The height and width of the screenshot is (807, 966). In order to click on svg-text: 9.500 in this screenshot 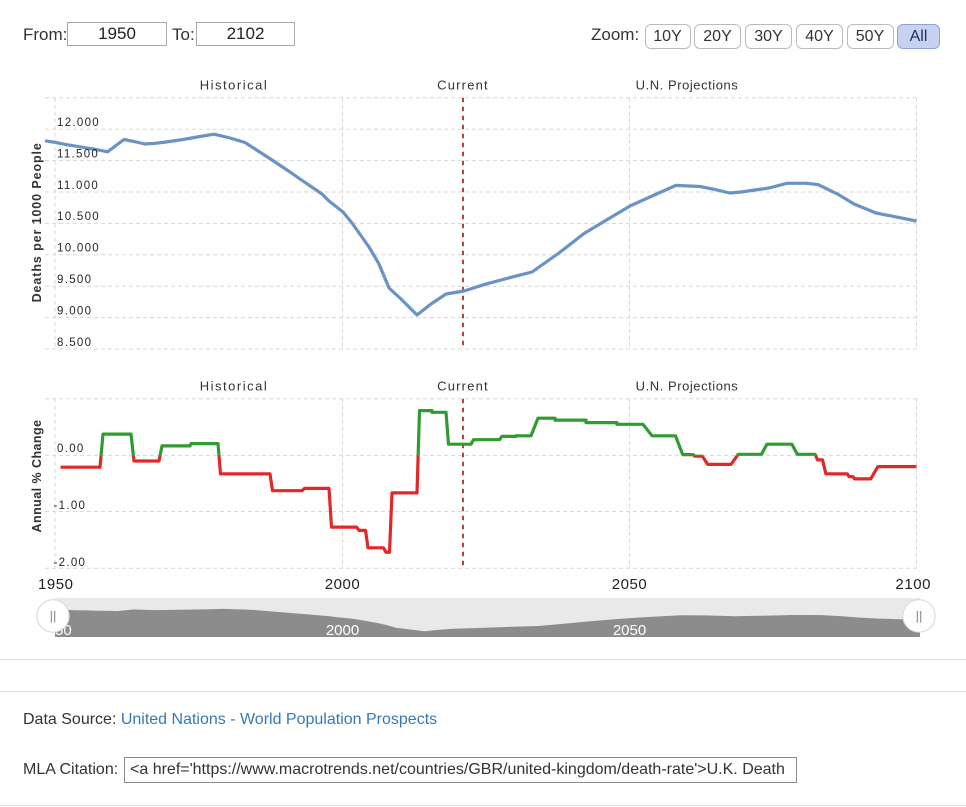, I will do `click(74, 280)`.